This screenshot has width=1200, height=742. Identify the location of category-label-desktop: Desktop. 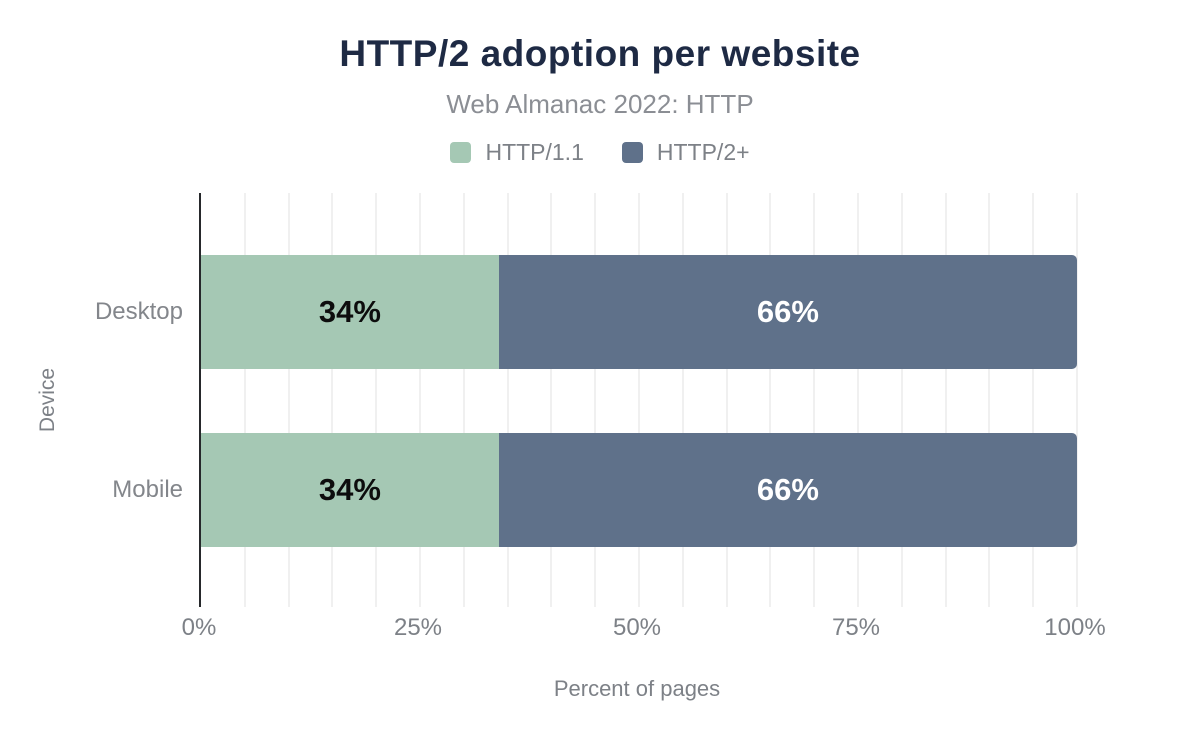
(138, 311).